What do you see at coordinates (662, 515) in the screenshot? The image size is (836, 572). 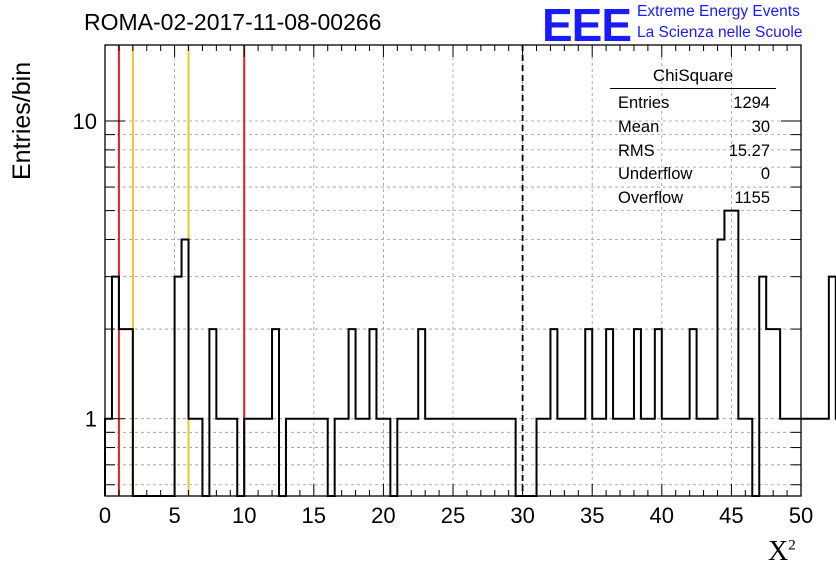 I see `x-tick-label: 40` at bounding box center [662, 515].